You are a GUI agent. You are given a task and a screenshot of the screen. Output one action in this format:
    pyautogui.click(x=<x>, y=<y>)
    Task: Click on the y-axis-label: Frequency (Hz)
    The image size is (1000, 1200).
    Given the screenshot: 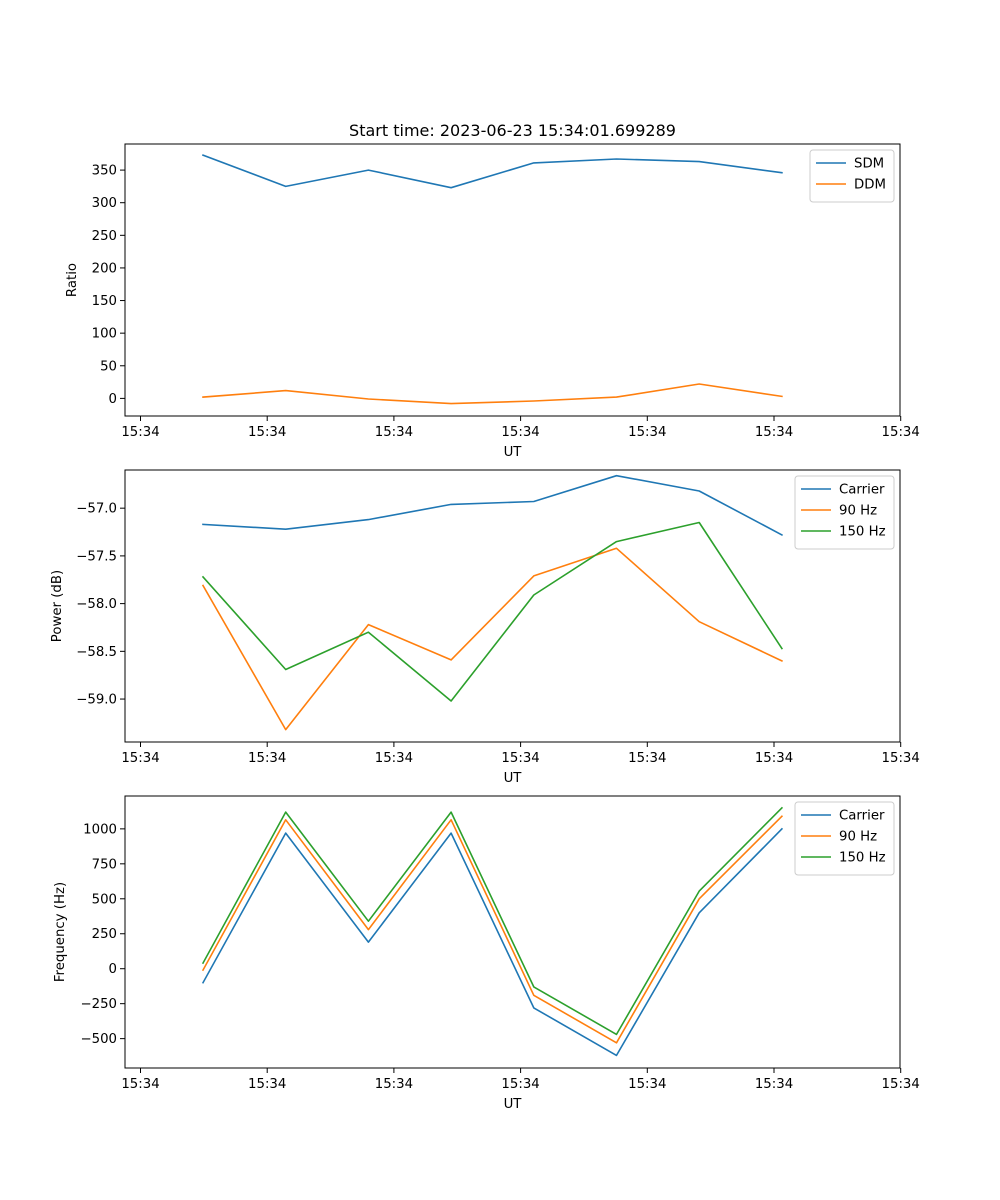 What is the action you would take?
    pyautogui.click(x=60, y=932)
    